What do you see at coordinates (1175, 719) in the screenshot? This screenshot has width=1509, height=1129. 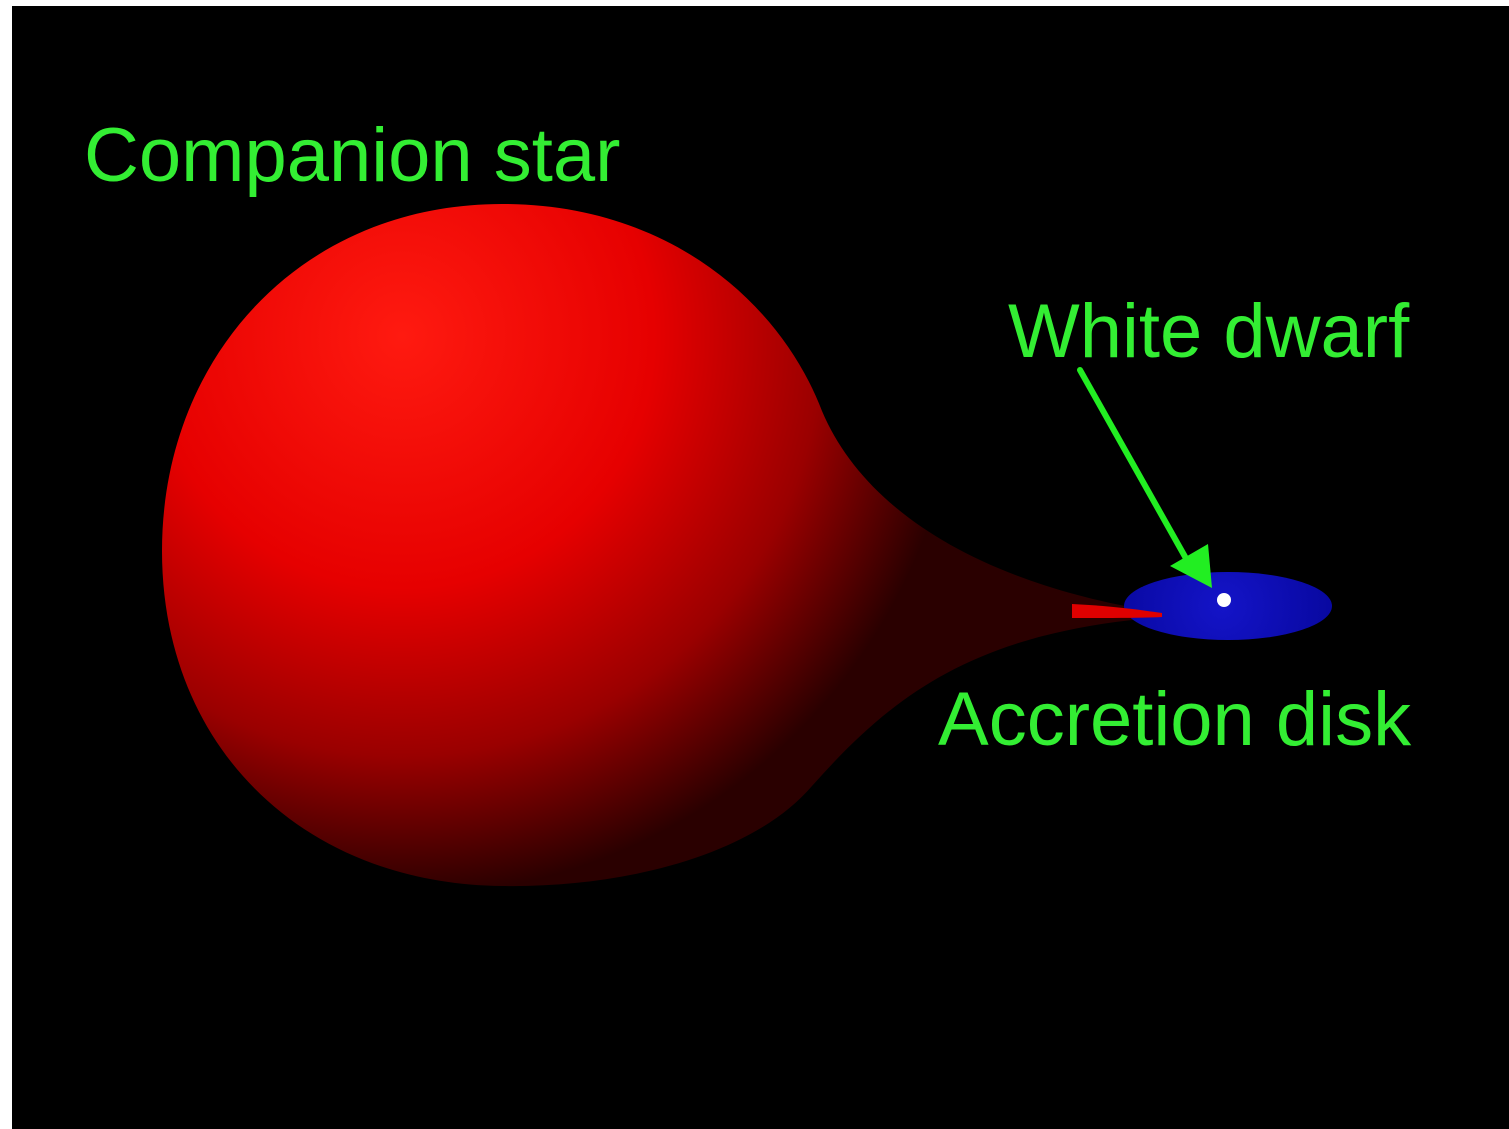 I see `accretion-disk-label: Accretion disk` at bounding box center [1175, 719].